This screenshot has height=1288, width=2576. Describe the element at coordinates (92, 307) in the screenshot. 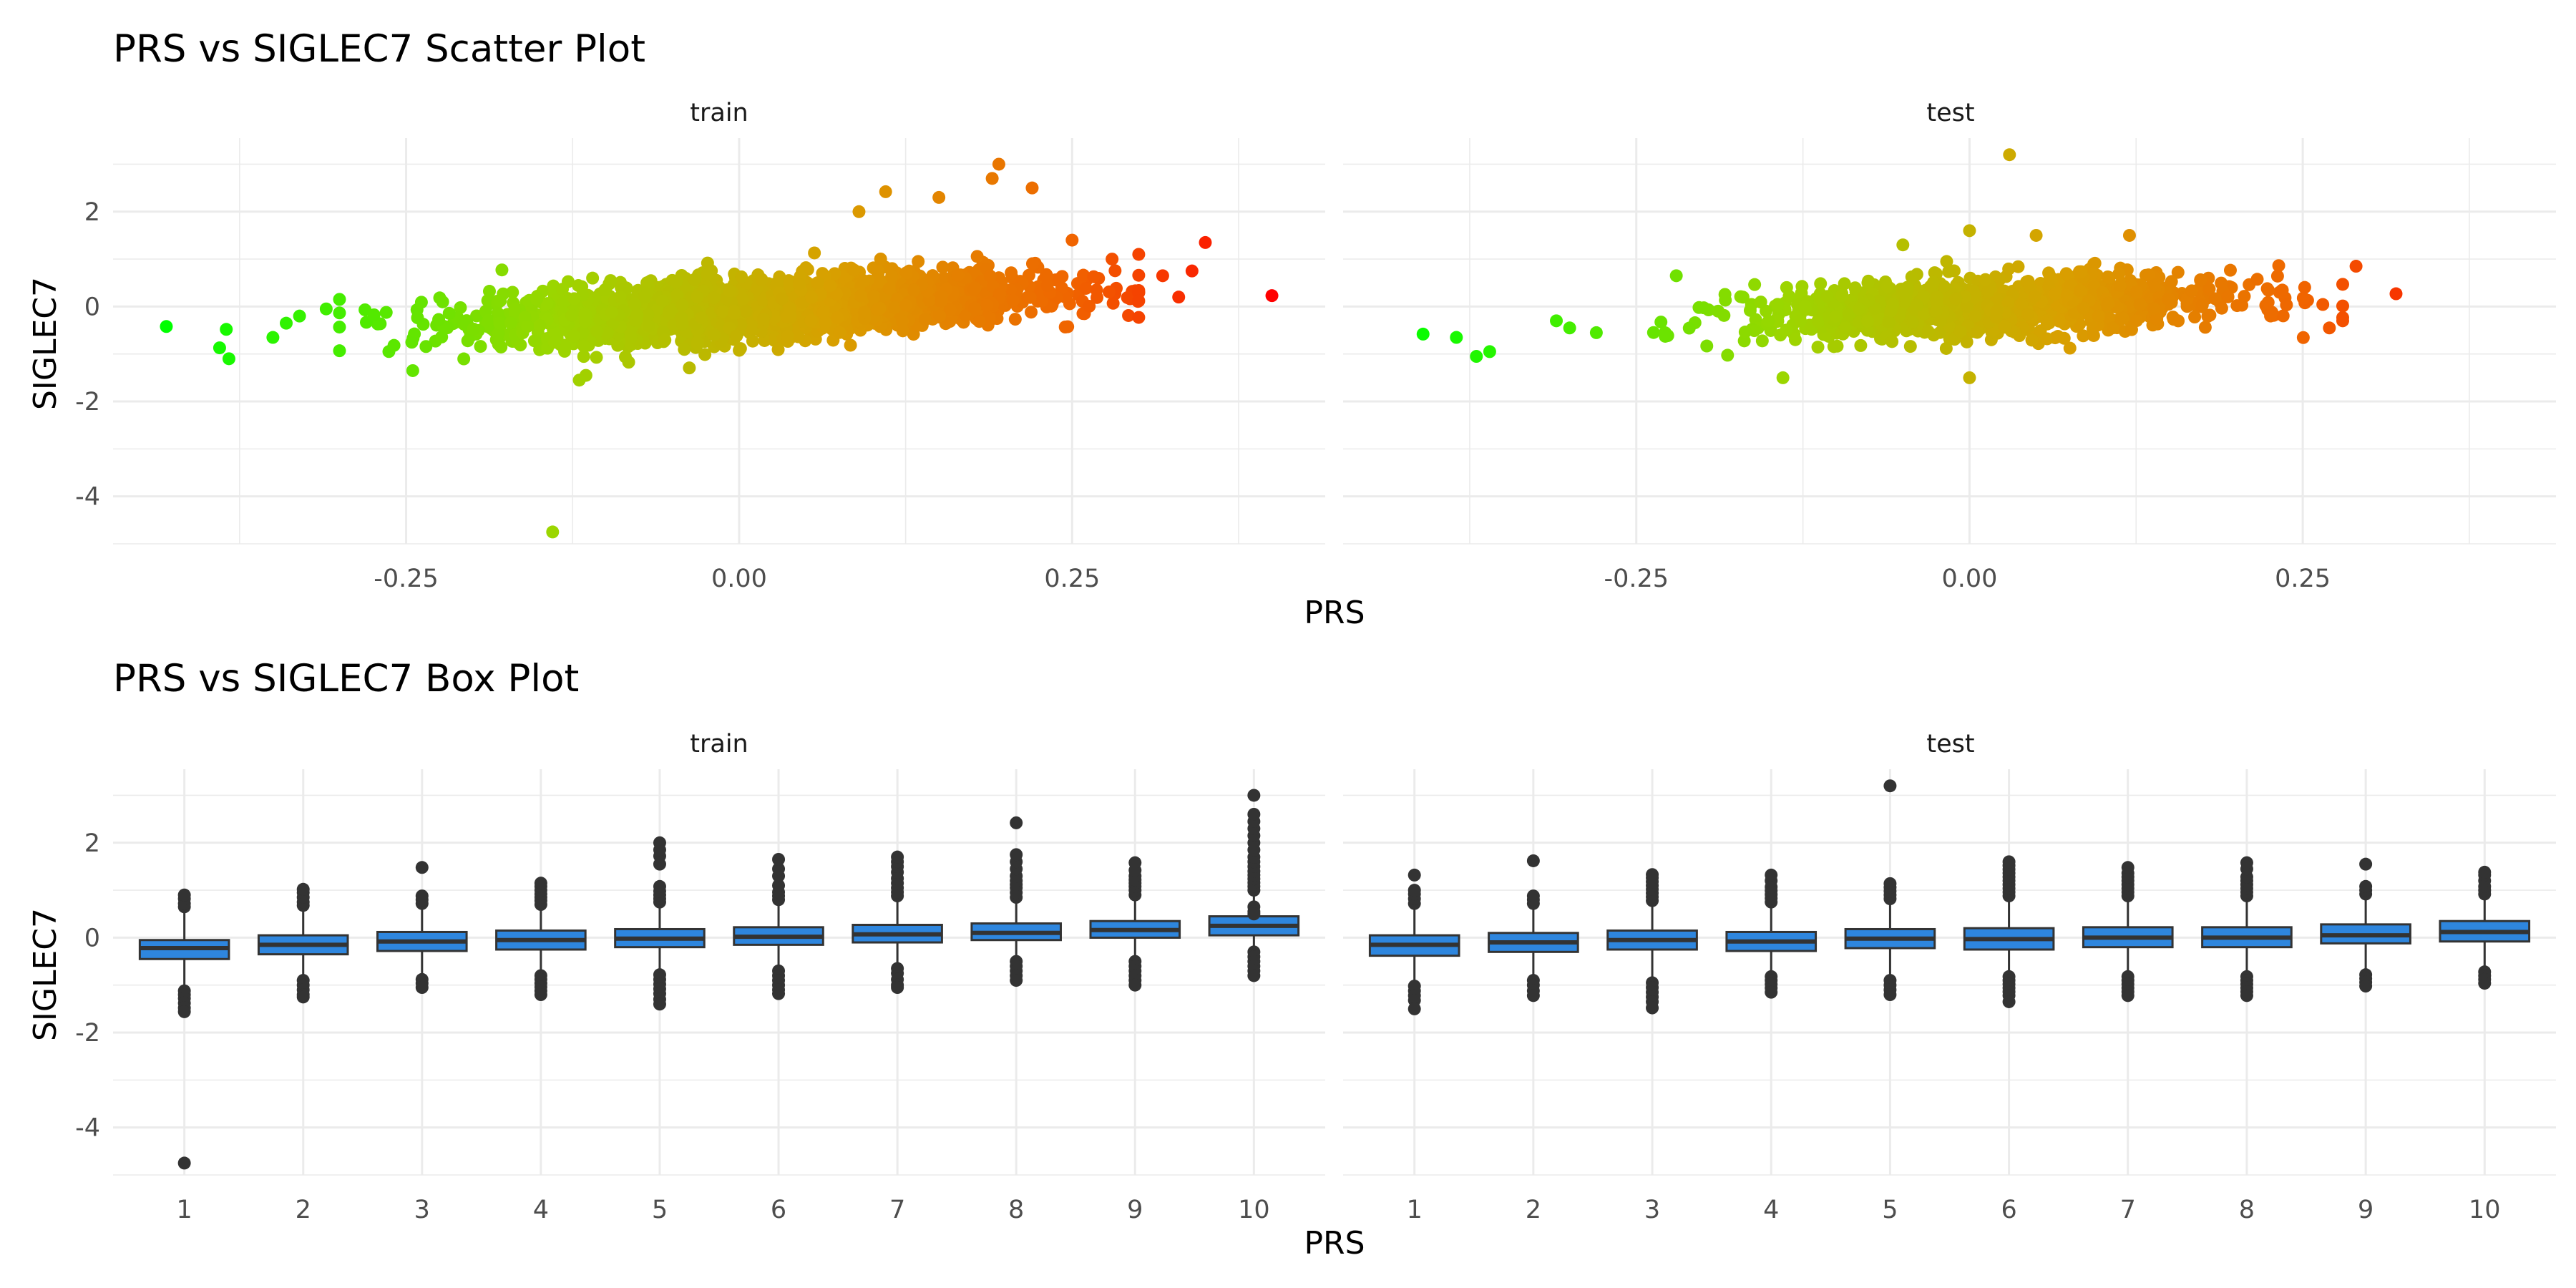

I see `scatter-y-tick-label: 0` at that location.